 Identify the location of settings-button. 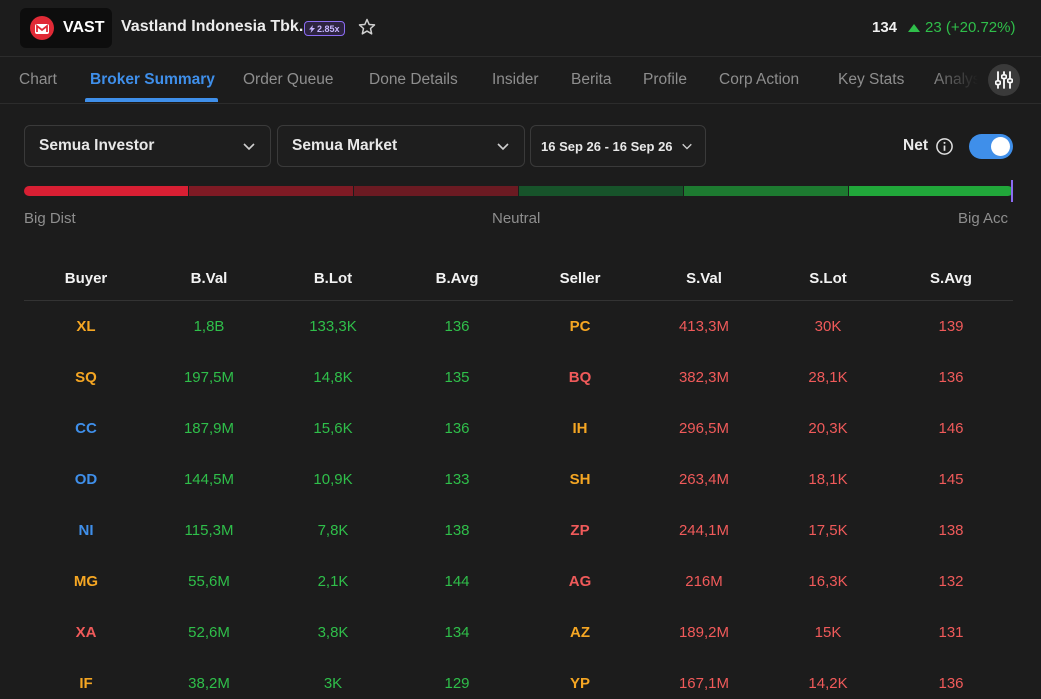
(1004, 80).